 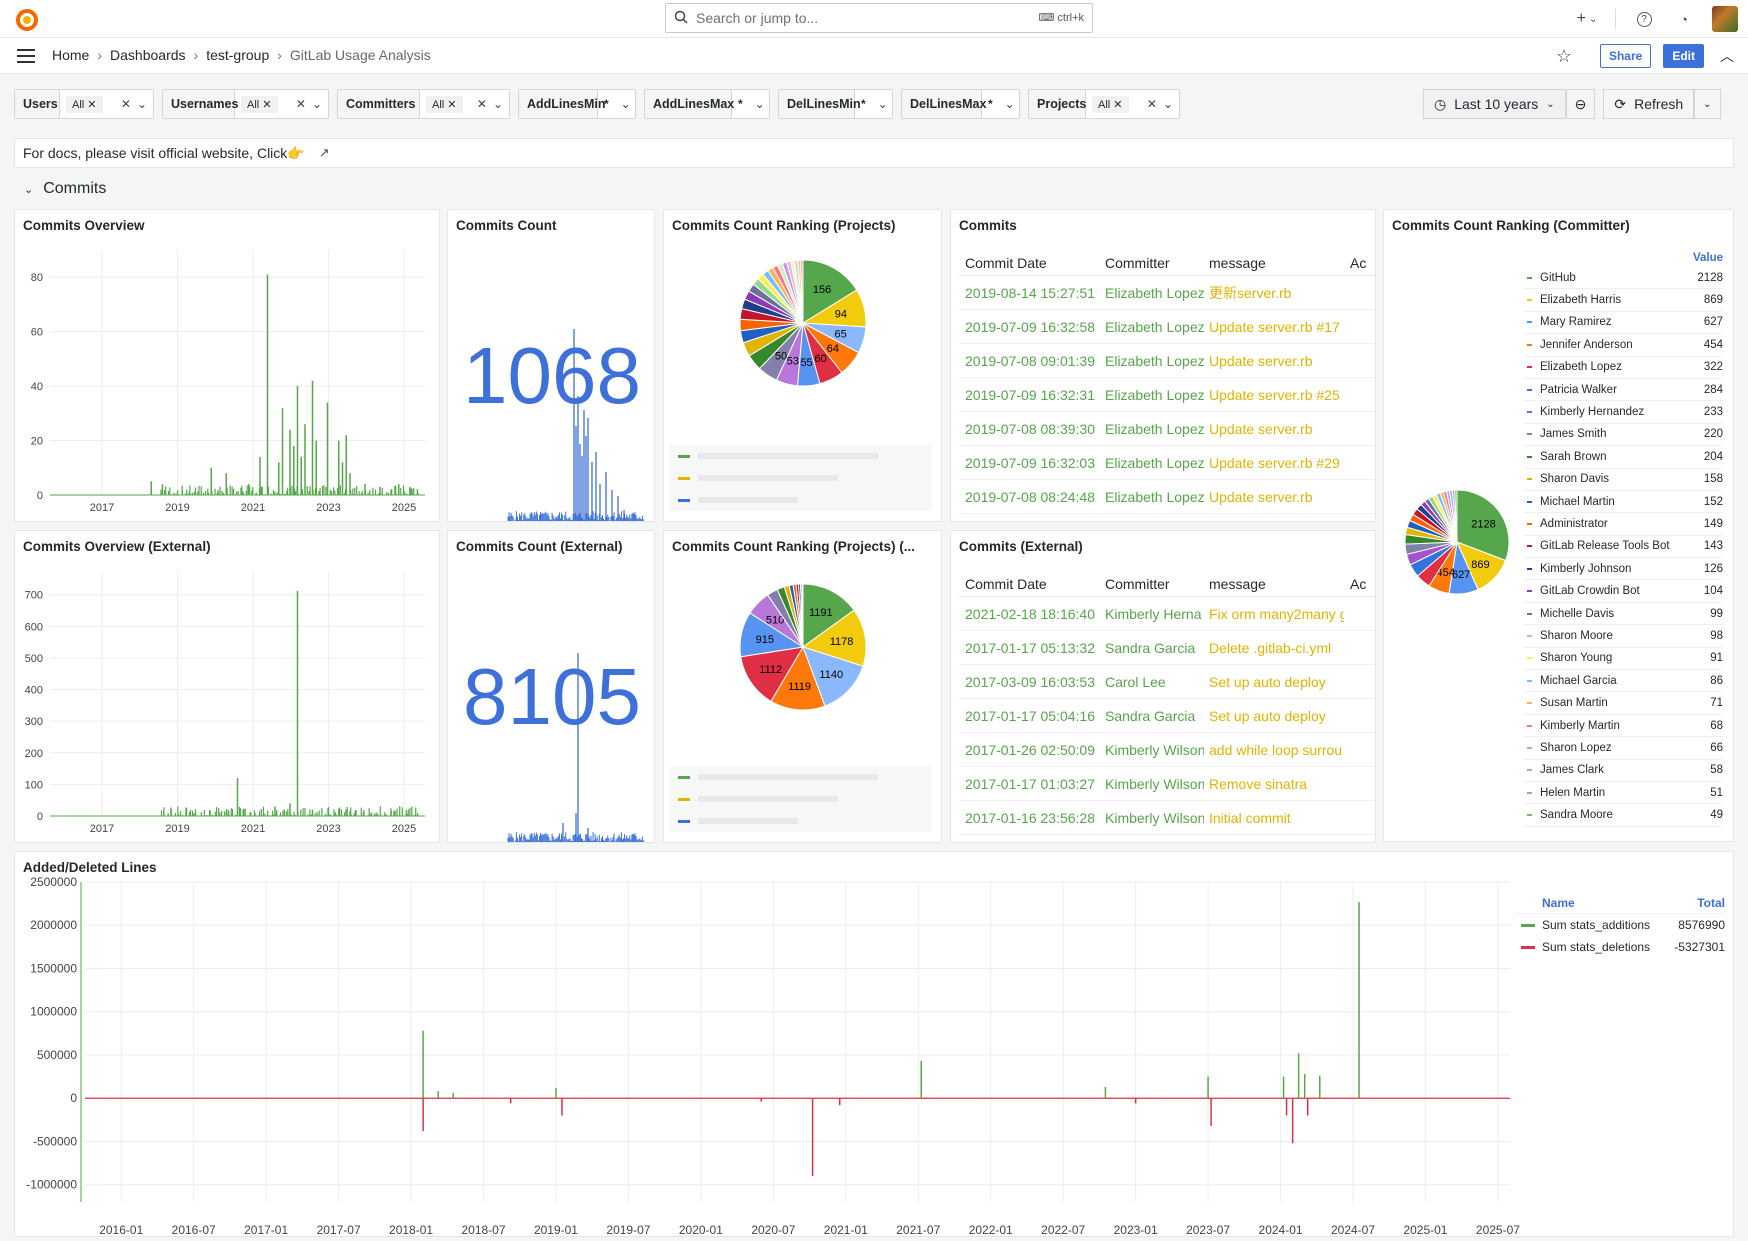 I want to click on breadcrumb-home: Home, so click(x=71, y=55).